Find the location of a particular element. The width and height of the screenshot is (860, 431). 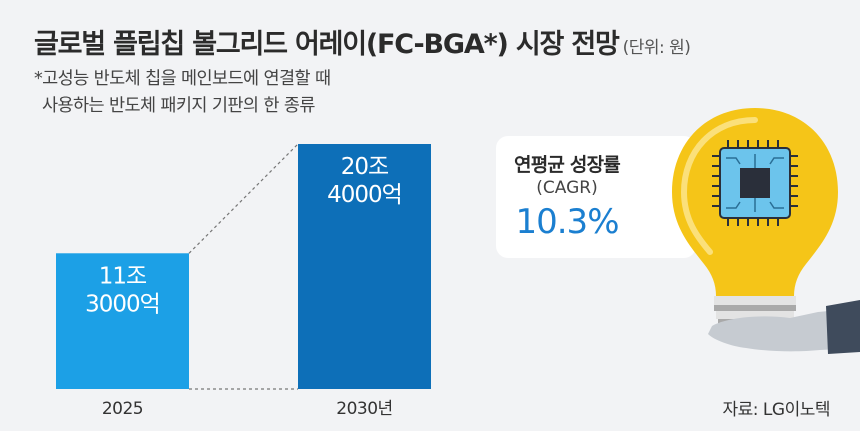

growth-connector-top is located at coordinates (243, 198).